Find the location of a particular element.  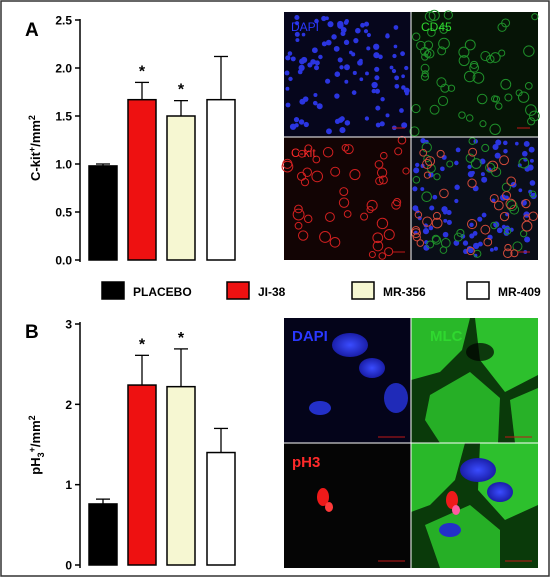

panel-a-y-tick-label: 1.5 is located at coordinates (63, 117).